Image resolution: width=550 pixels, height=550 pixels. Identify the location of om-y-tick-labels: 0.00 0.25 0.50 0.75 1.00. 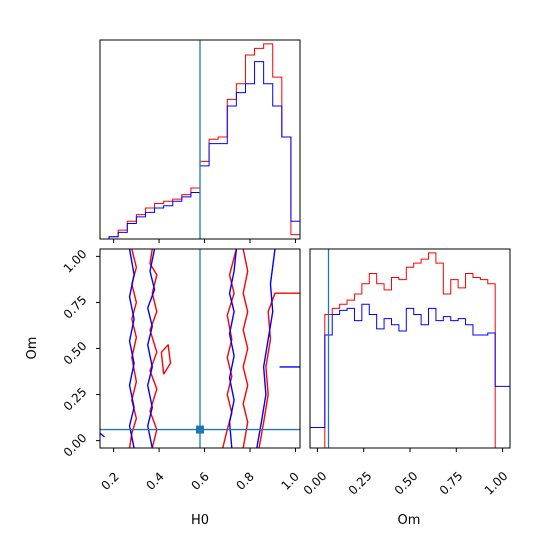
(75, 353).